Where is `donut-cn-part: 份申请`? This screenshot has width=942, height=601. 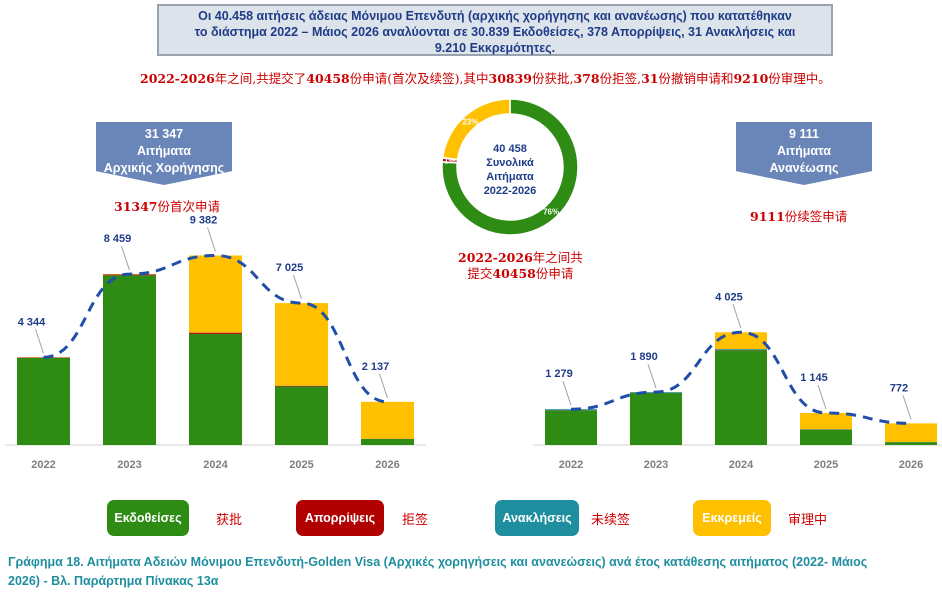 donut-cn-part: 份申请 is located at coordinates (554, 273).